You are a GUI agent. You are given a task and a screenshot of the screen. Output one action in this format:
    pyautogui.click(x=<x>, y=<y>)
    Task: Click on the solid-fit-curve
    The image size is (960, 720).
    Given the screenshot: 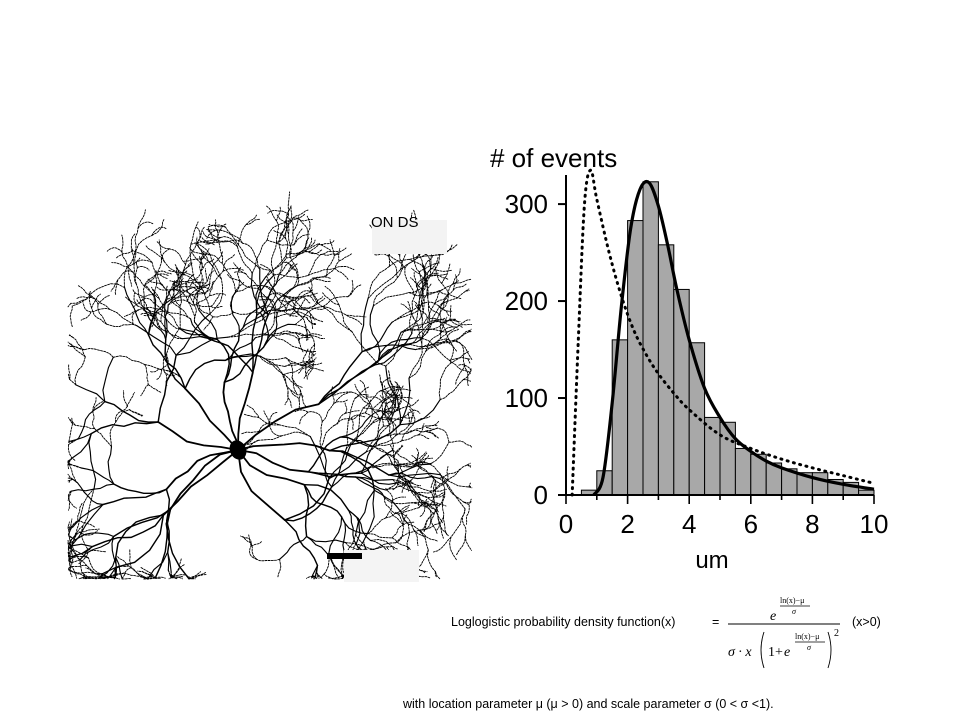 What is the action you would take?
    pyautogui.click(x=733, y=337)
    